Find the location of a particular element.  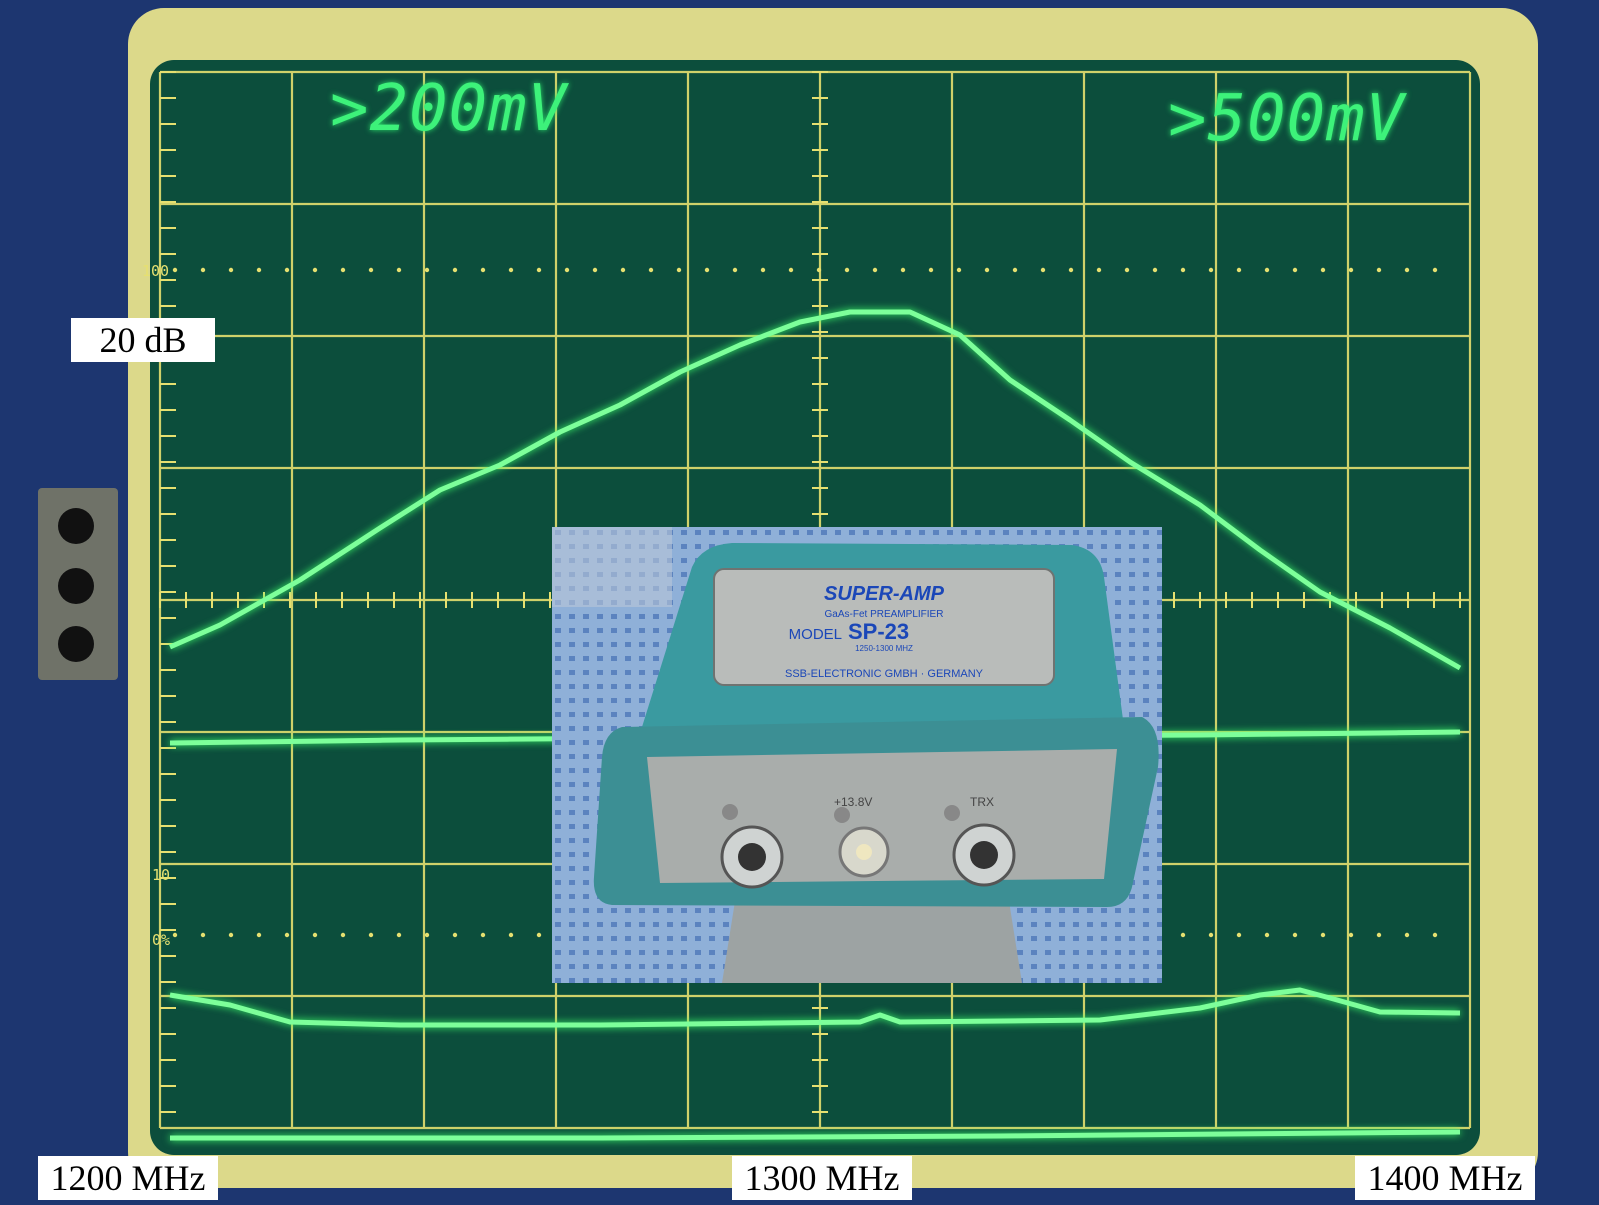

device-brand: SUPER-AMP is located at coordinates (884, 594).